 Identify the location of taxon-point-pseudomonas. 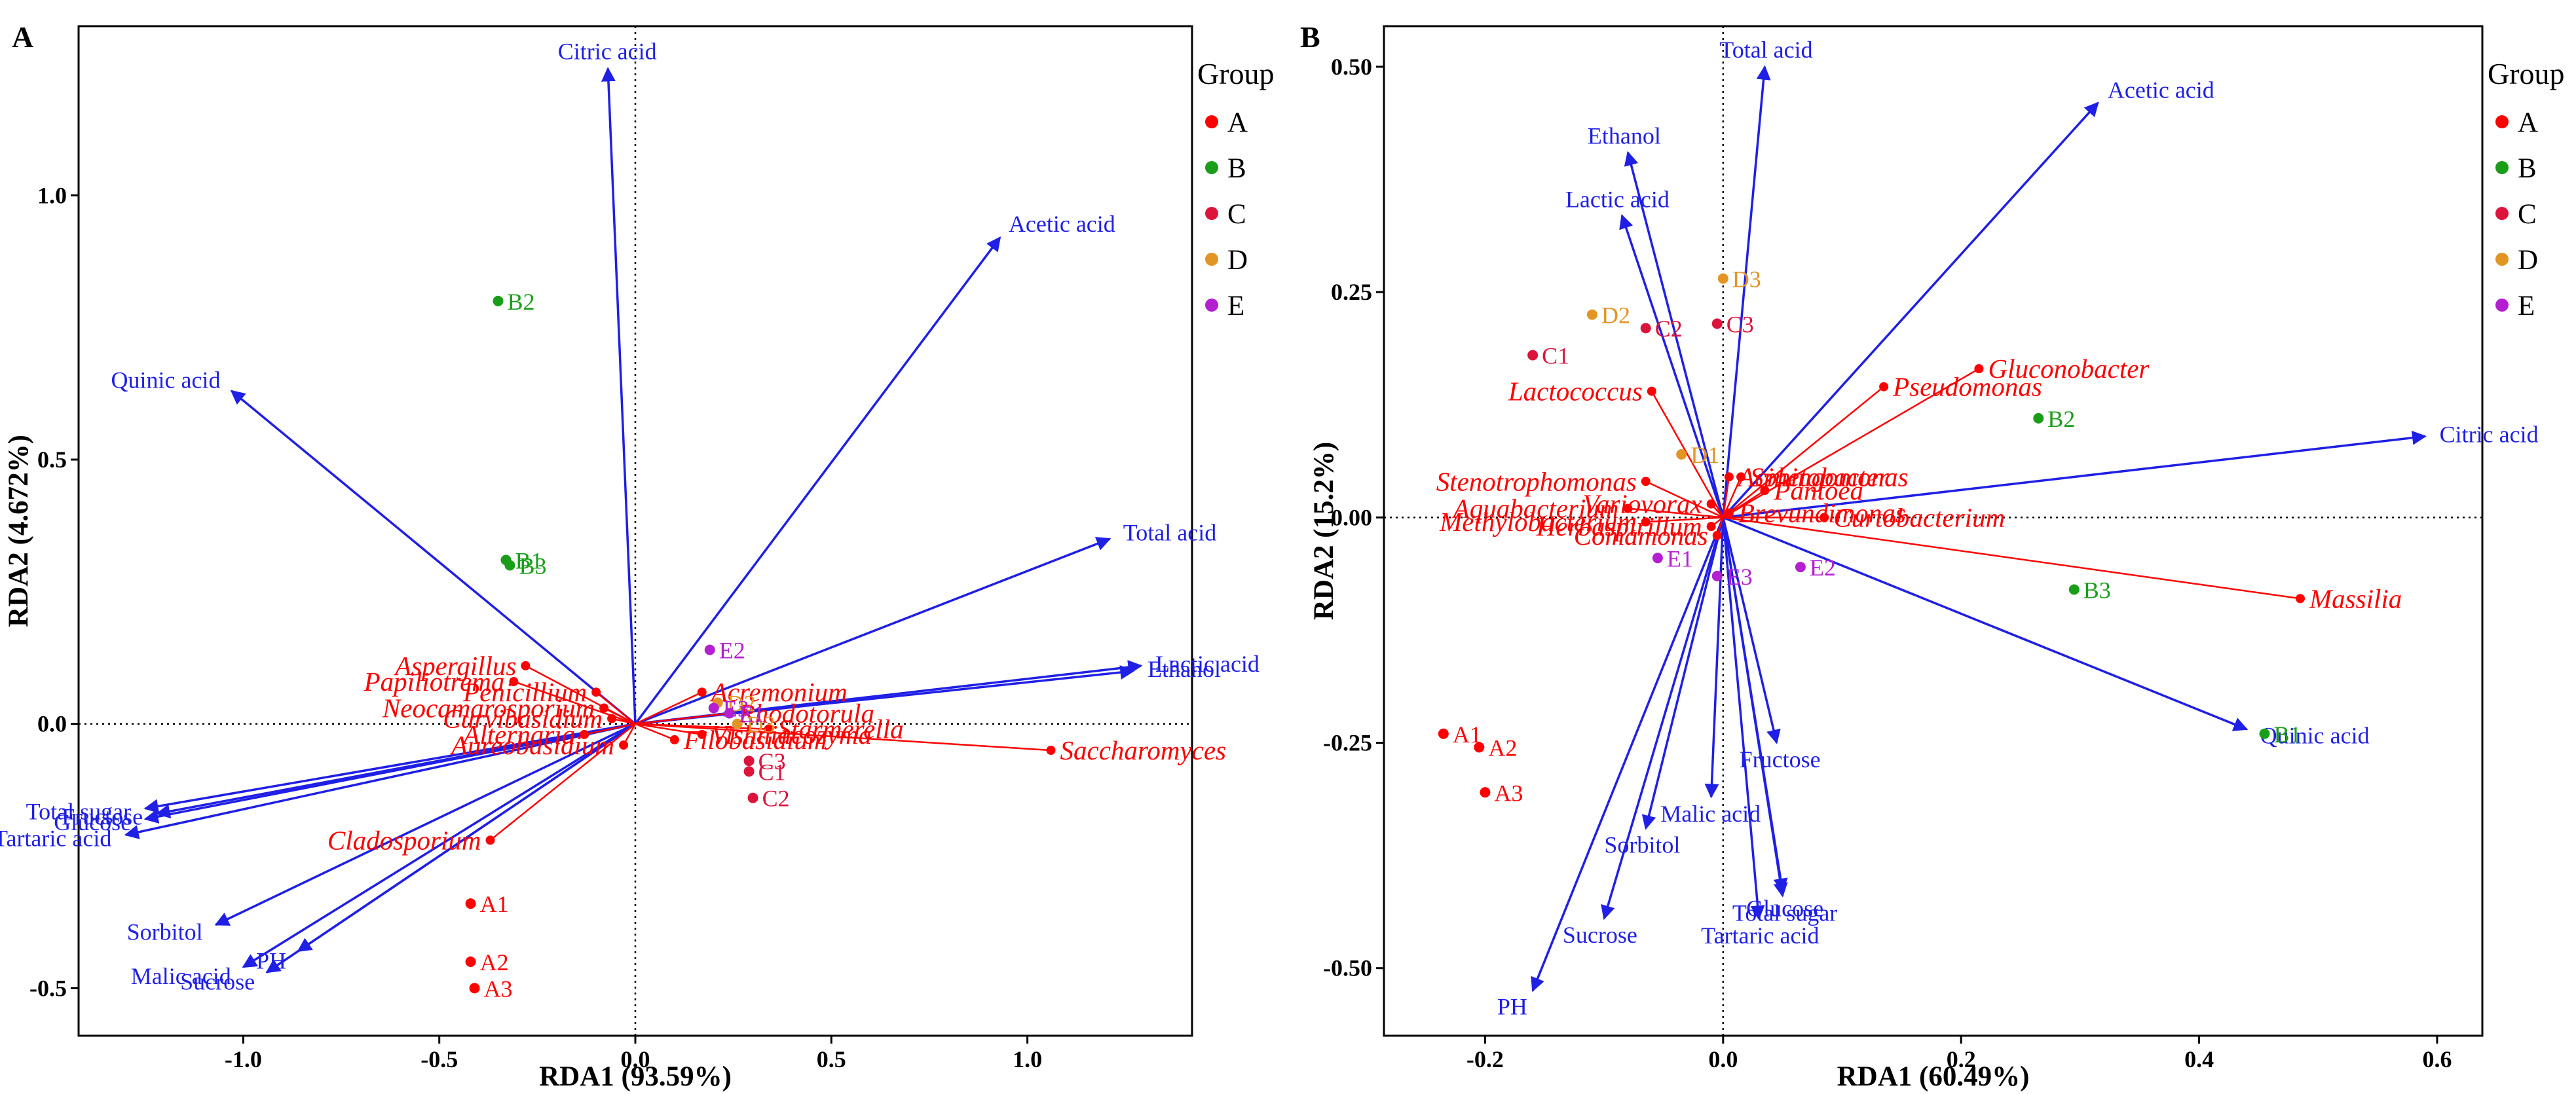
(1884, 387).